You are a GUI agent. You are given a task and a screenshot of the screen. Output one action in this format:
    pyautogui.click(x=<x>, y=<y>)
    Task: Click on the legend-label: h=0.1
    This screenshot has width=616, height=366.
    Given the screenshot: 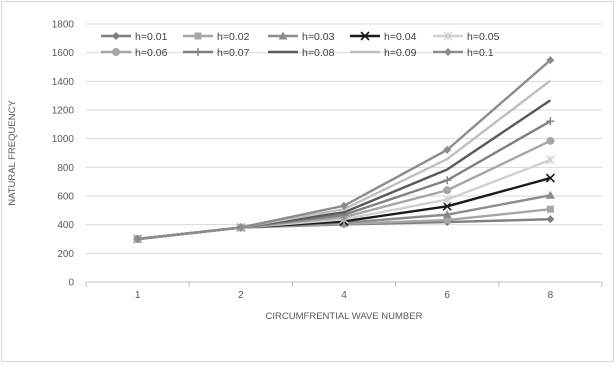 What is the action you would take?
    pyautogui.click(x=480, y=53)
    